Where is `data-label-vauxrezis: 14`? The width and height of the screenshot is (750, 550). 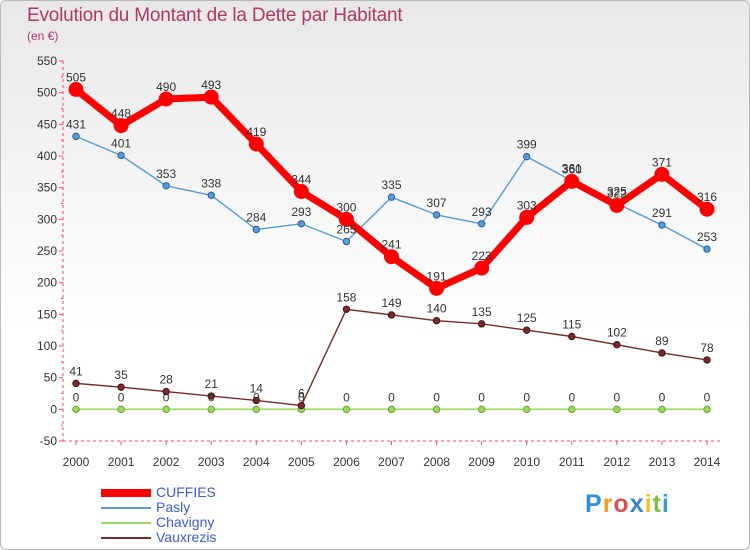
data-label-vauxrezis: 14 is located at coordinates (257, 388).